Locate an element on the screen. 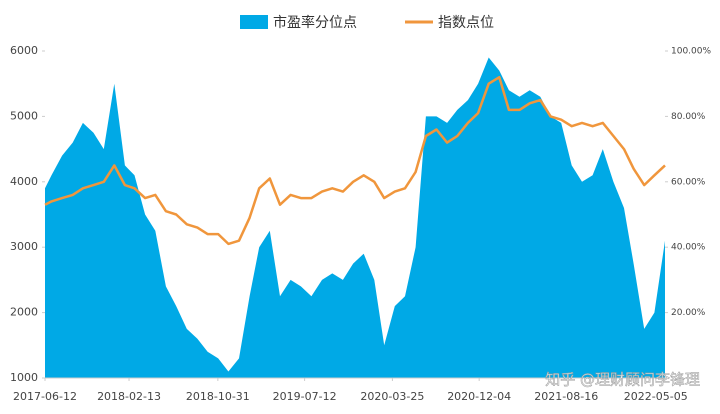 This screenshot has height=414, width=720. legend-swatch is located at coordinates (254, 22).